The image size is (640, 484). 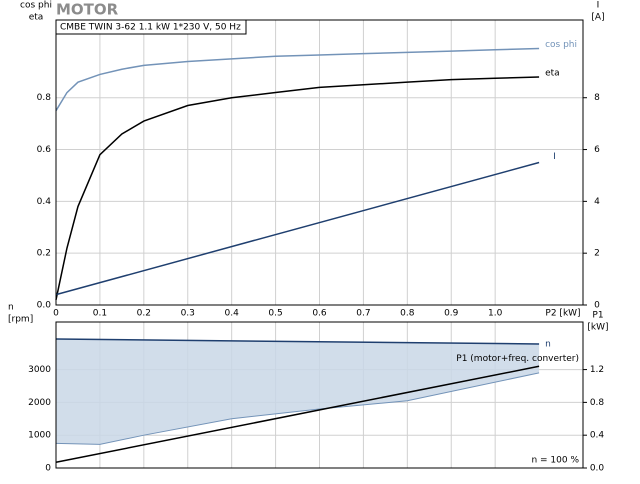 What do you see at coordinates (552, 74) in the screenshot?
I see `series-label: eta` at bounding box center [552, 74].